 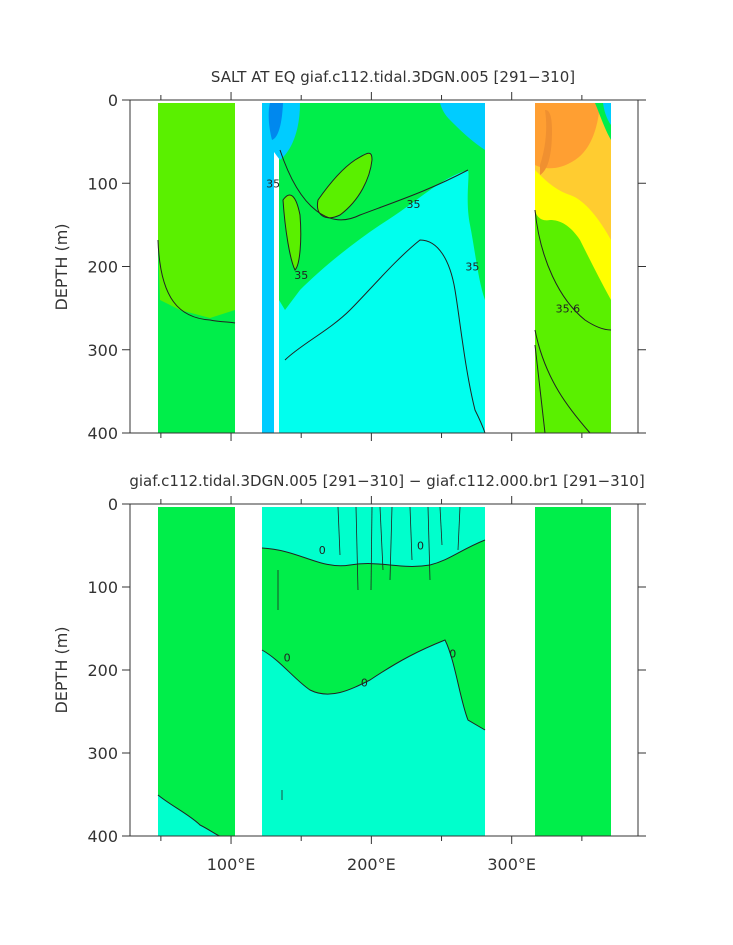 I want to click on x-tick-label: 300°E, so click(x=511, y=864).